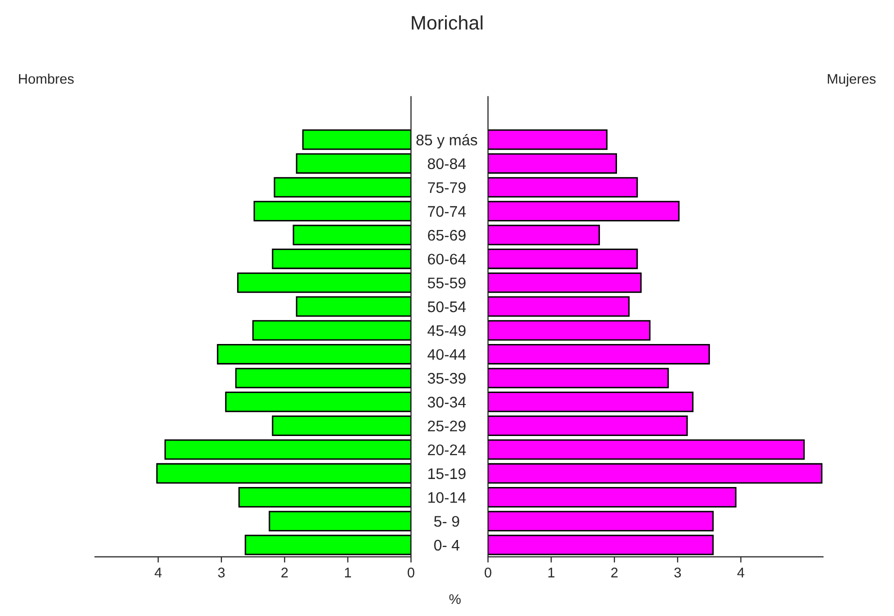  What do you see at coordinates (46, 79) in the screenshot?
I see `y-axis-title: Hombres` at bounding box center [46, 79].